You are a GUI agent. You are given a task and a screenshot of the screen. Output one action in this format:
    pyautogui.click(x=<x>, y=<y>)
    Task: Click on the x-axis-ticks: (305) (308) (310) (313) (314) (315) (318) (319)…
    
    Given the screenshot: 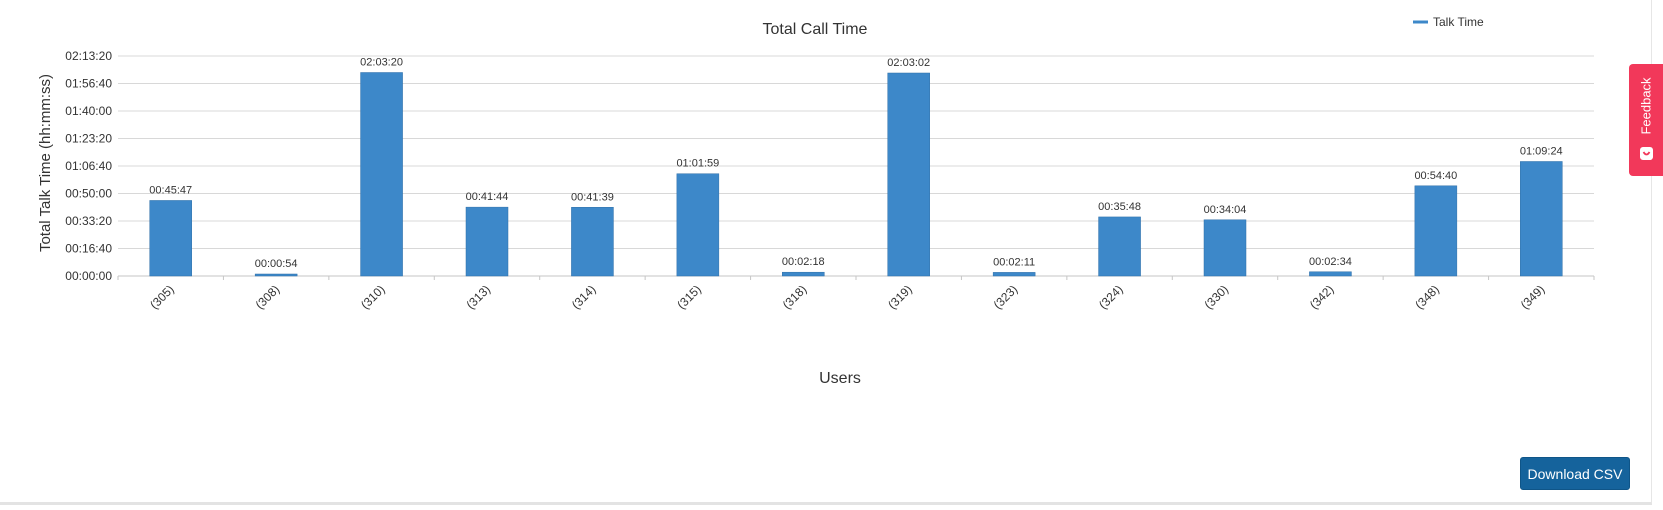 What is the action you would take?
    pyautogui.click(x=856, y=294)
    